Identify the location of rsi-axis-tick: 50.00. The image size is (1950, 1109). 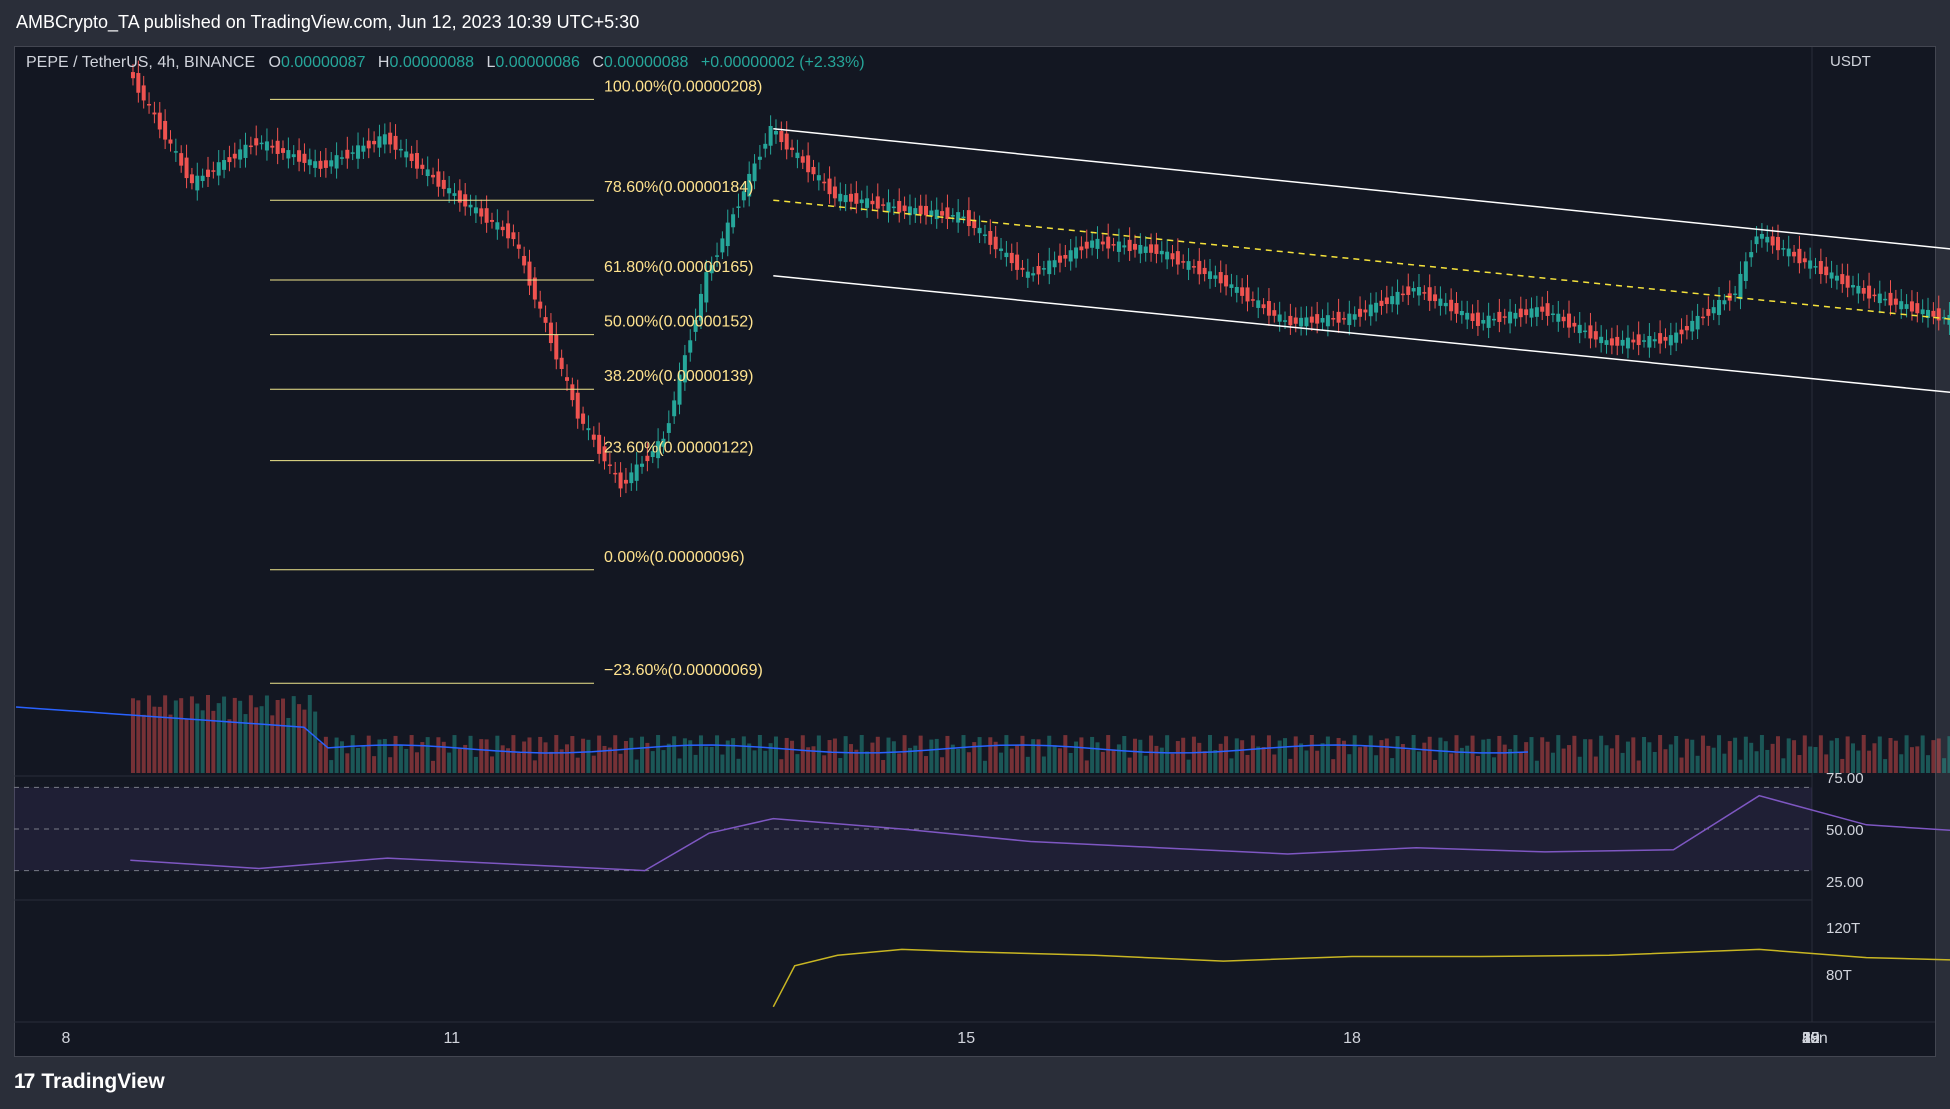
(1845, 830).